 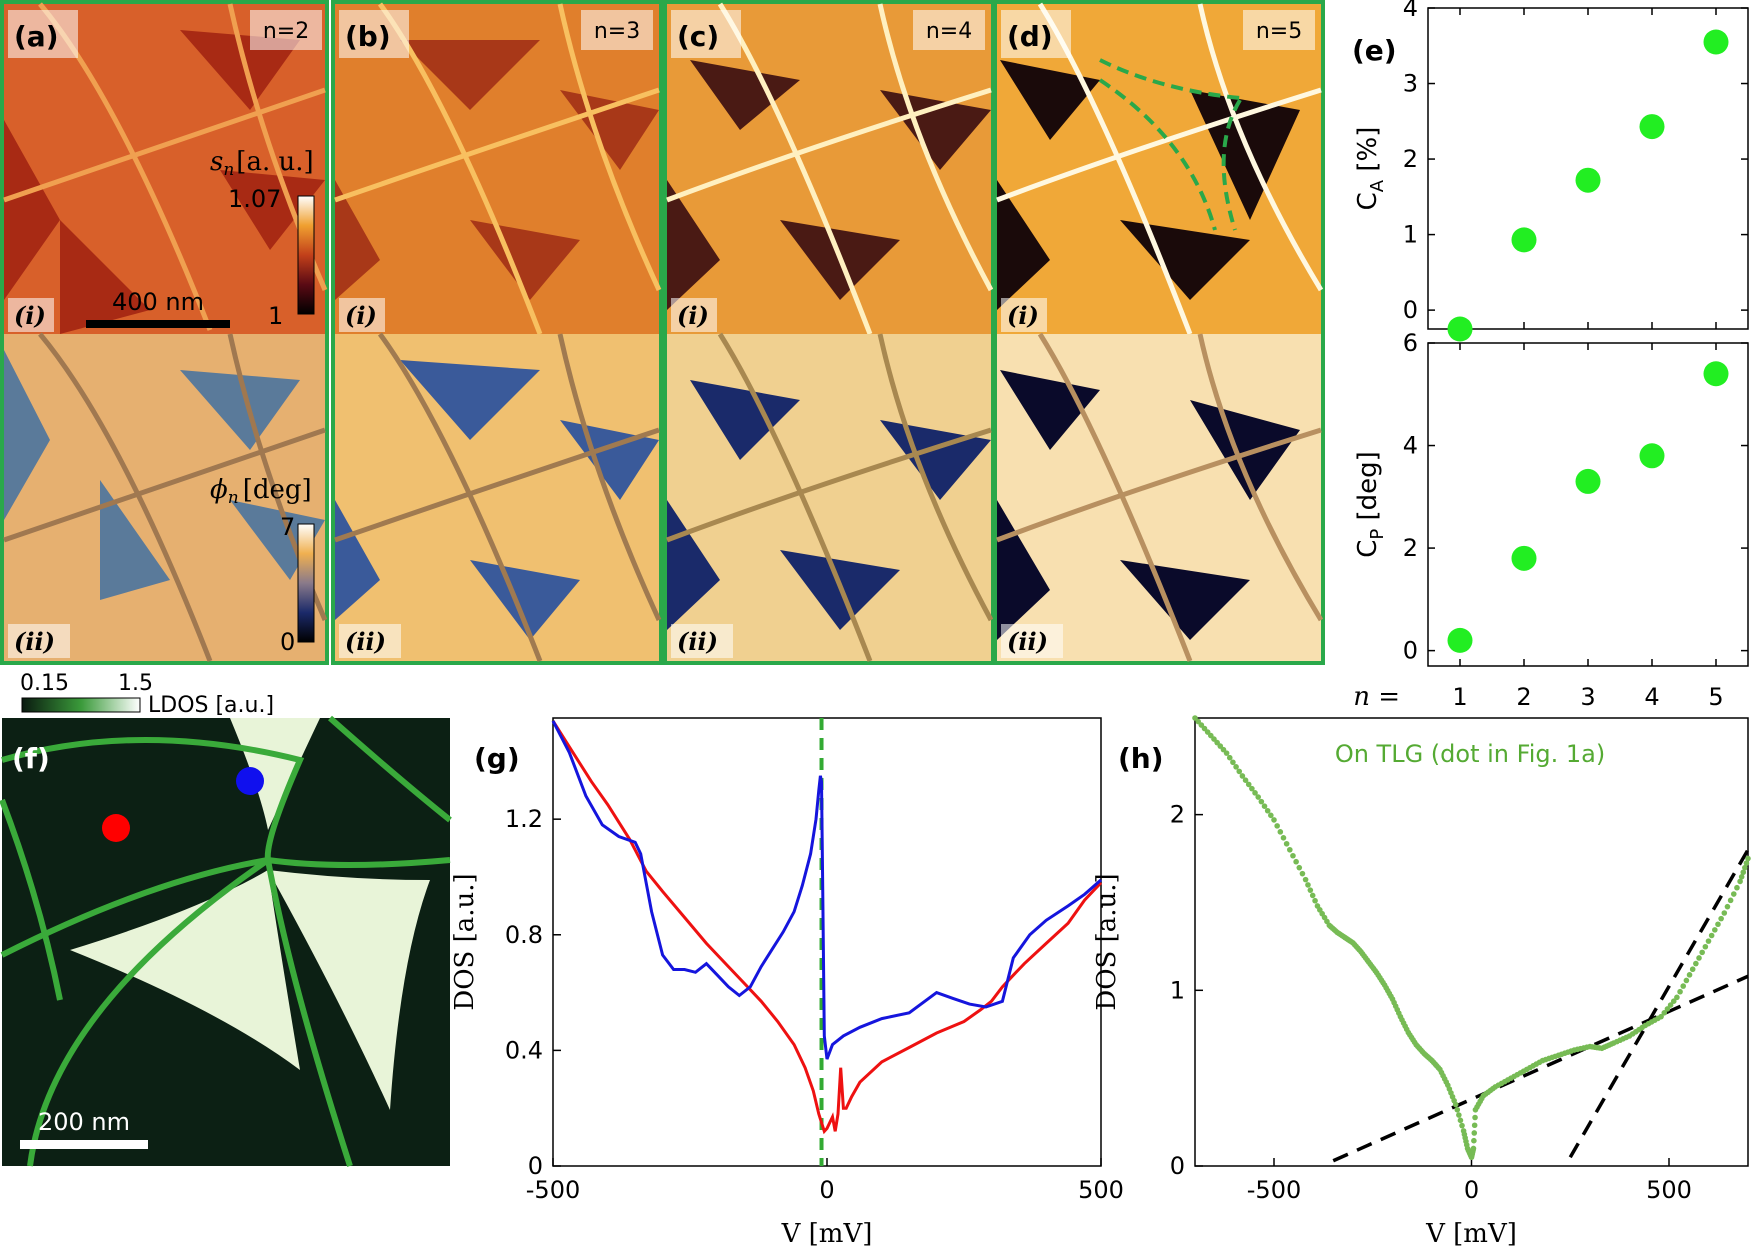 I want to click on x-tick-label: 0, so click(x=1471, y=1190).